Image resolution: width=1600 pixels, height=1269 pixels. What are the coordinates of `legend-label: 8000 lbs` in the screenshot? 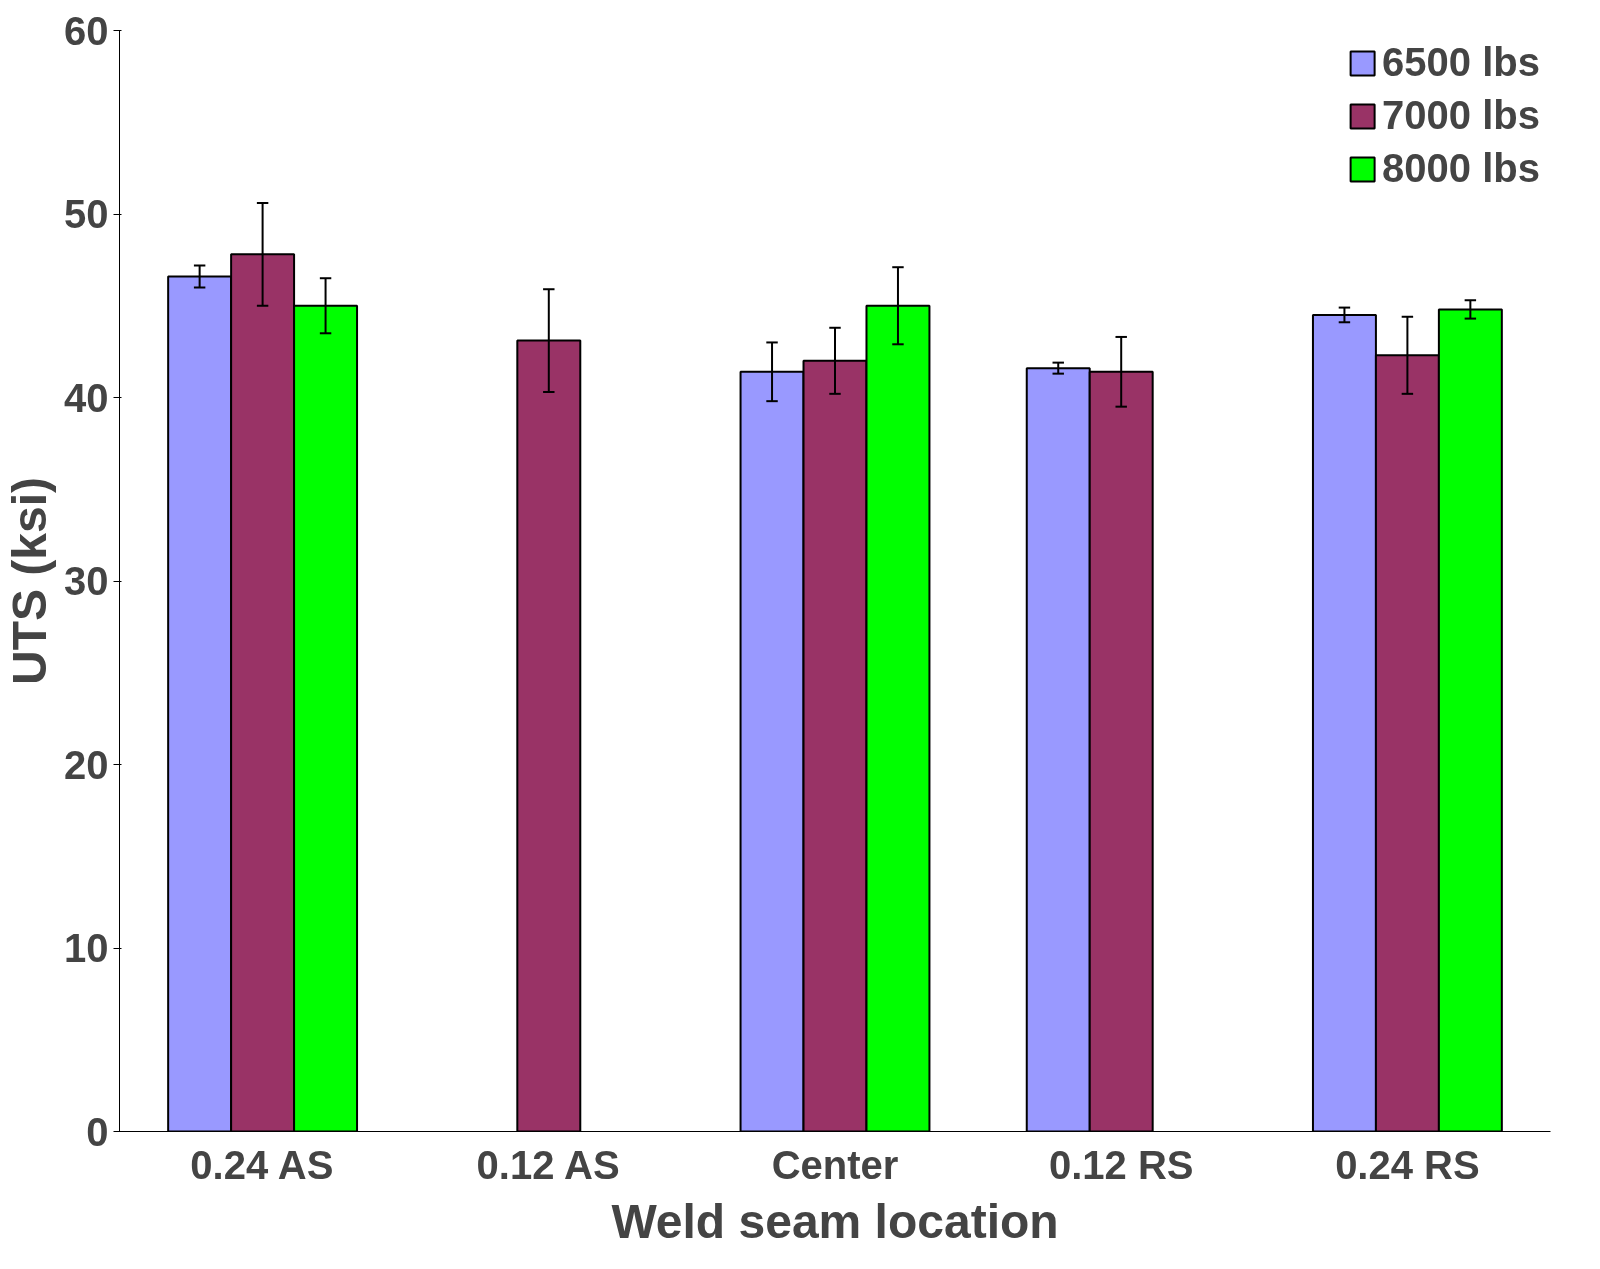 It's located at (1461, 168).